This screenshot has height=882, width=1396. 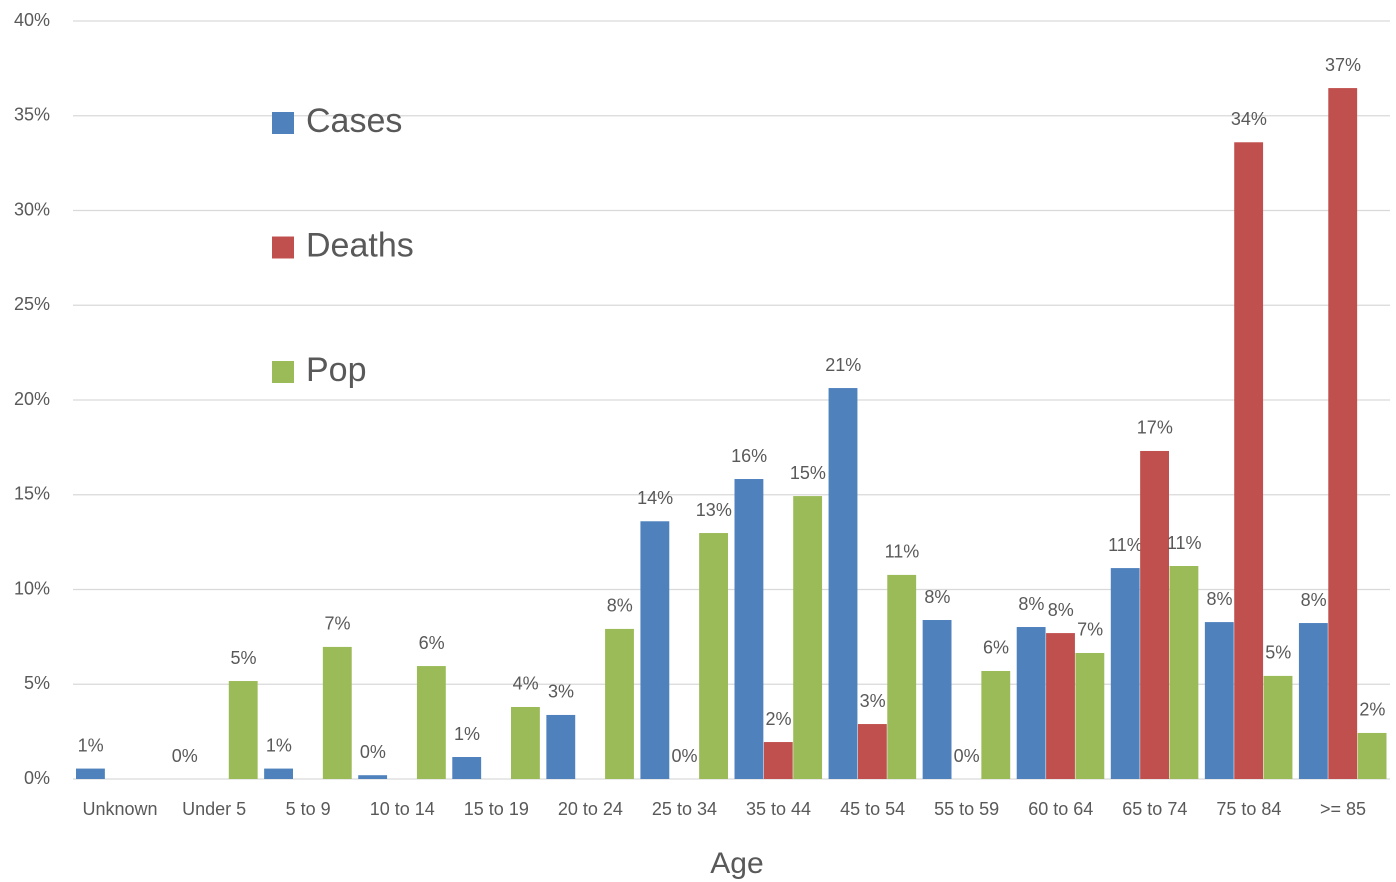 I want to click on data-label: 34%, so click(x=1249, y=119).